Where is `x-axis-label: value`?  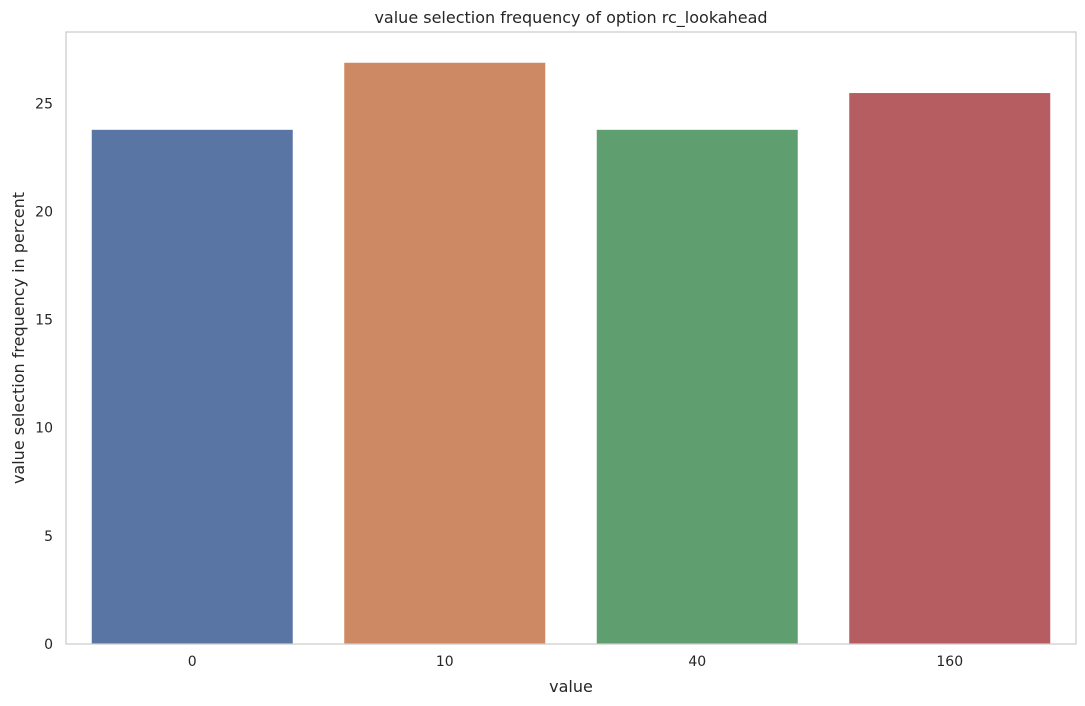 x-axis-label: value is located at coordinates (571, 686).